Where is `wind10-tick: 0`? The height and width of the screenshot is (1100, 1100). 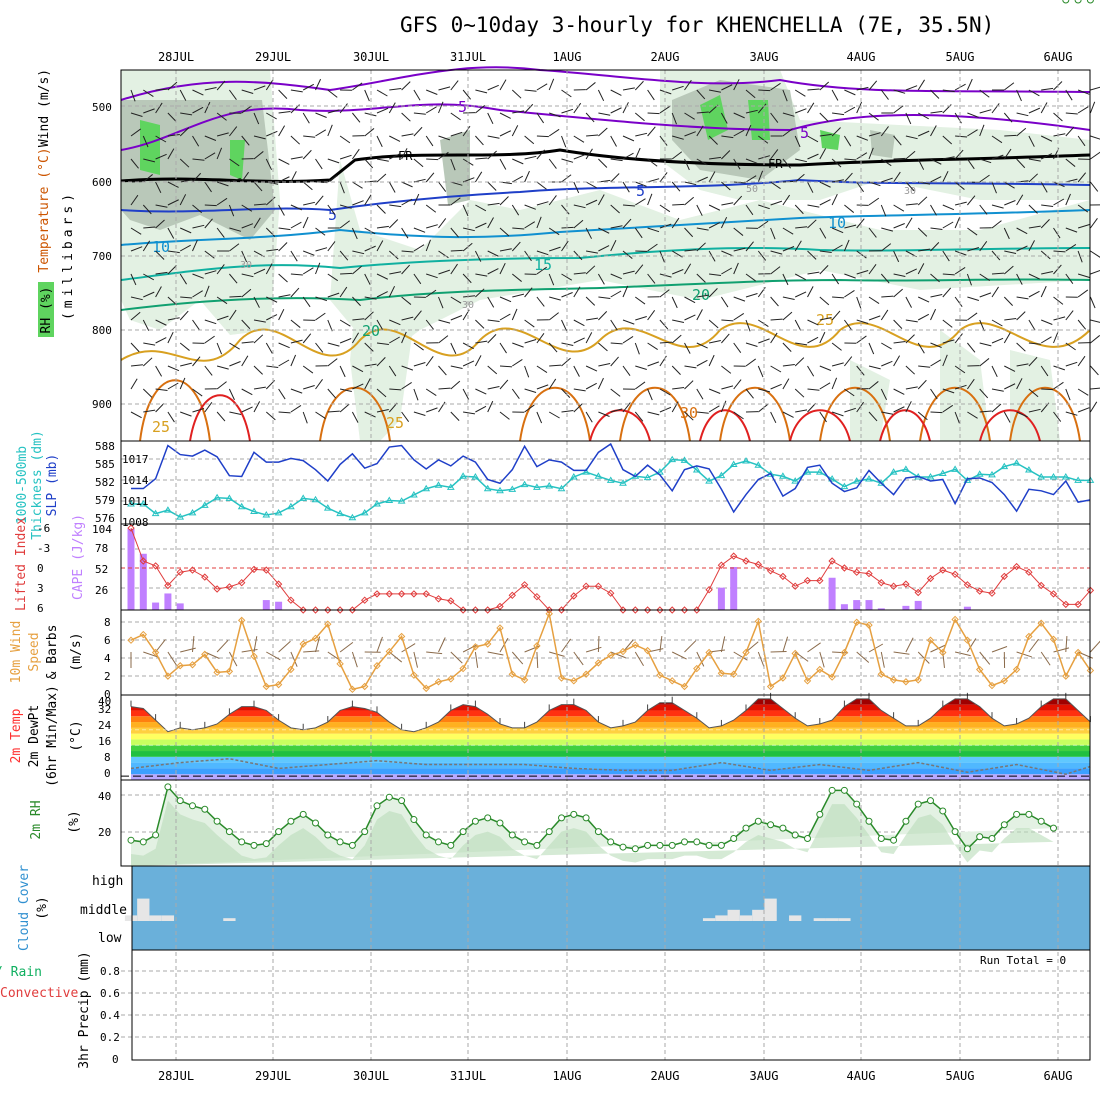
wind10-tick: 0 is located at coordinates (107, 694).